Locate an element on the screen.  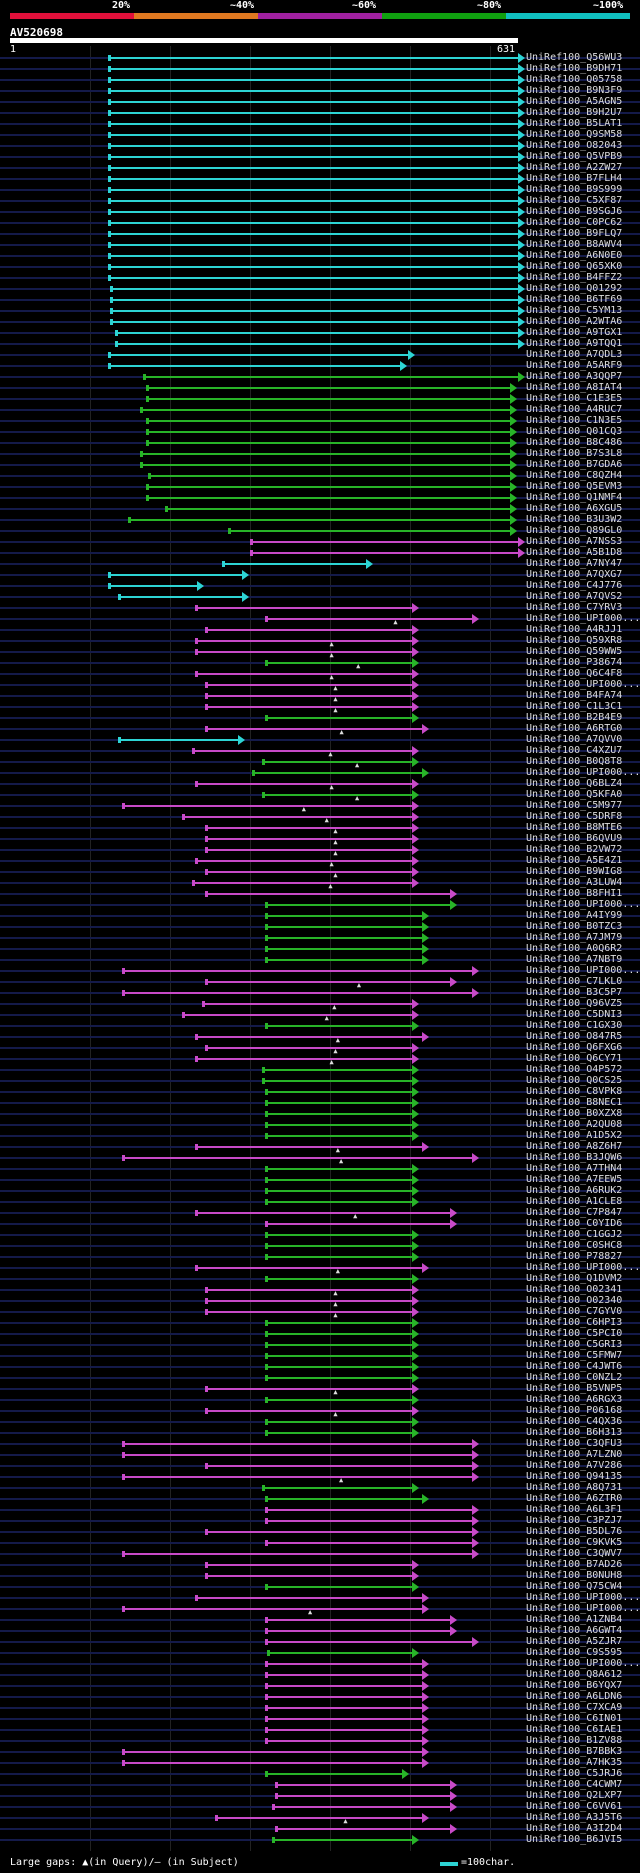
hit-row: UniRef100_A6L3F1 is located at coordinates (320, 1510).